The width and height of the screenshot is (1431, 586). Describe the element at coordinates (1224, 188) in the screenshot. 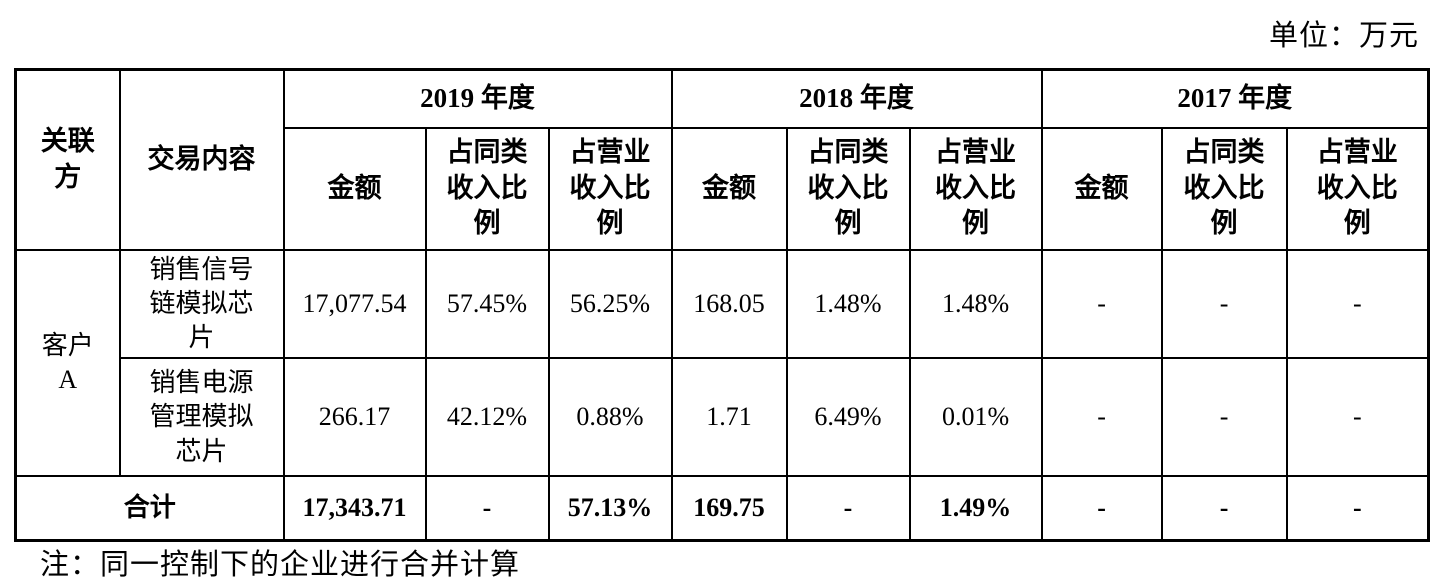

I see `header-2017-same-type-ratio: 占同类 收入比 例` at that location.